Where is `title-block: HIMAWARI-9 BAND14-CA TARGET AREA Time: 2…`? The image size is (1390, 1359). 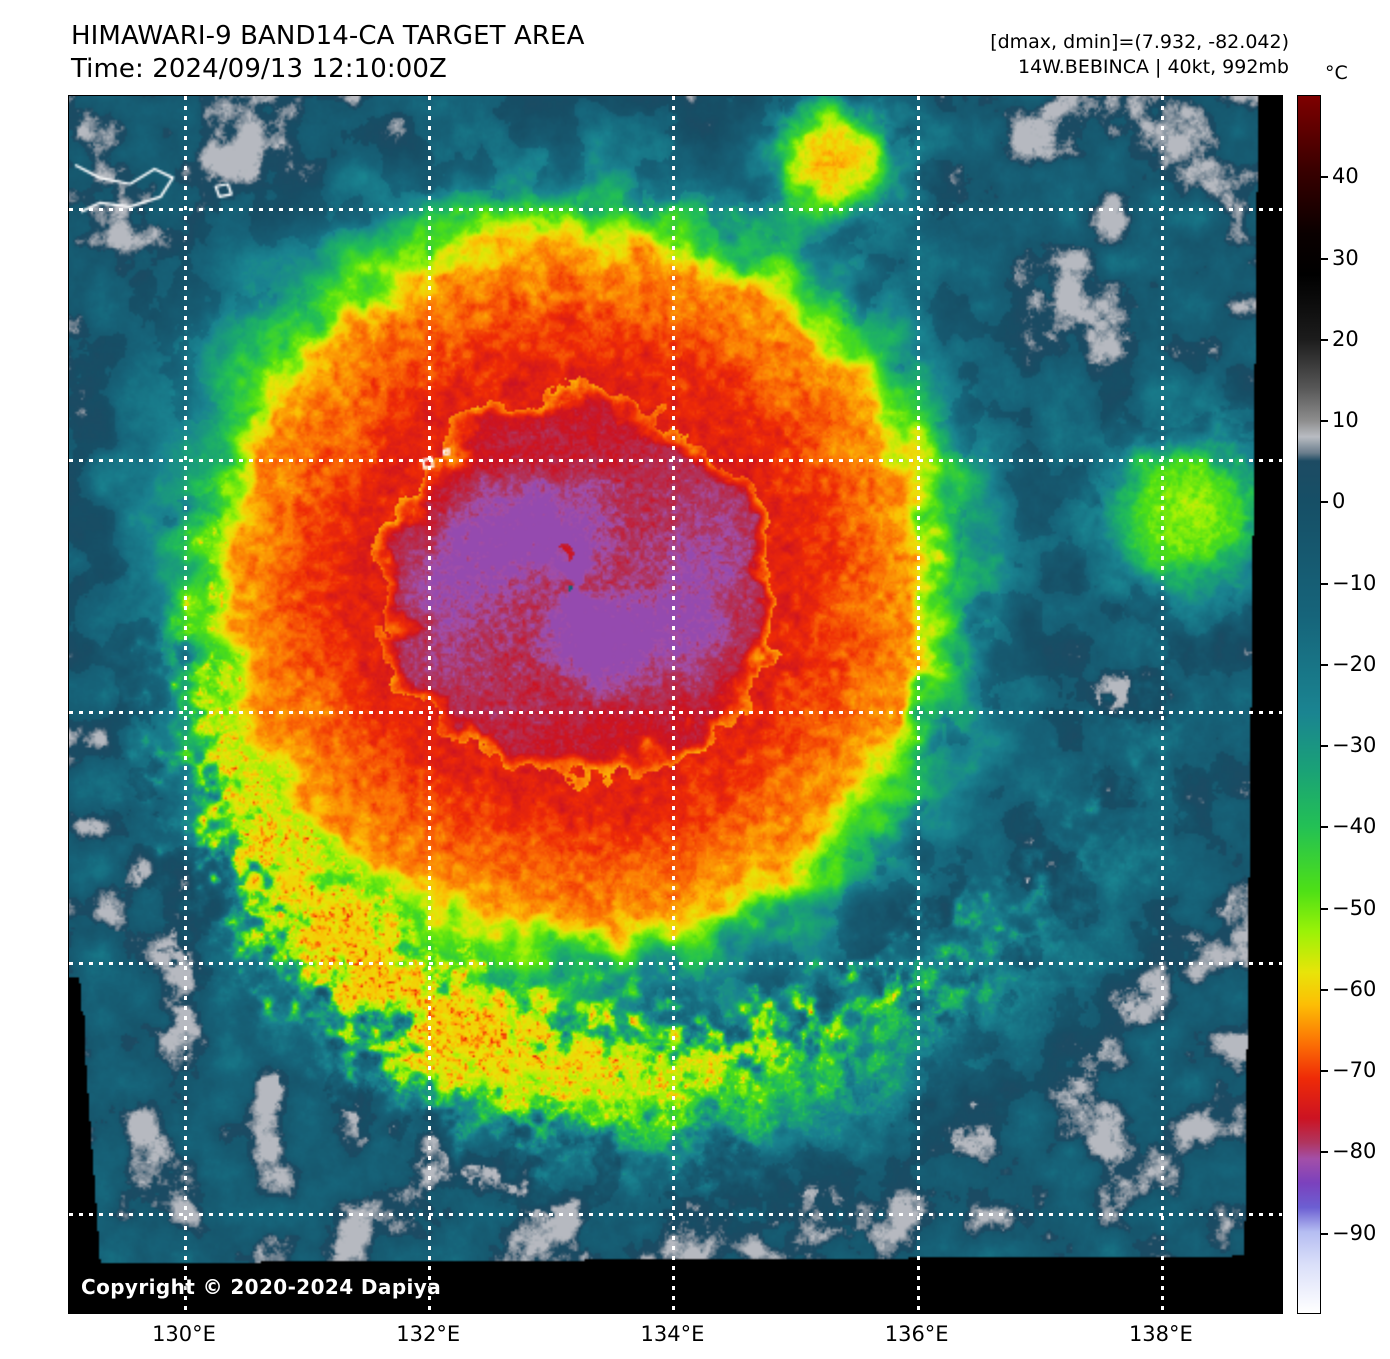 title-block: HIMAWARI-9 BAND14-CA TARGET AREA Time: 2… is located at coordinates (327, 53).